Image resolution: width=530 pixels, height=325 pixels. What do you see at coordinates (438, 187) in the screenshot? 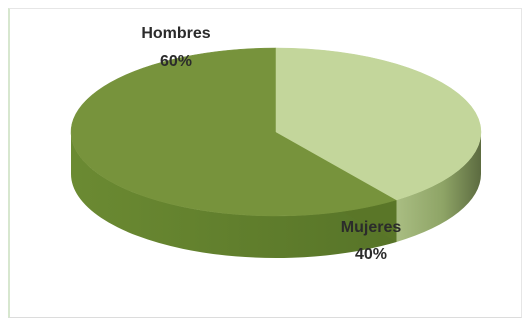
I see `pie-side-mujeres` at bounding box center [438, 187].